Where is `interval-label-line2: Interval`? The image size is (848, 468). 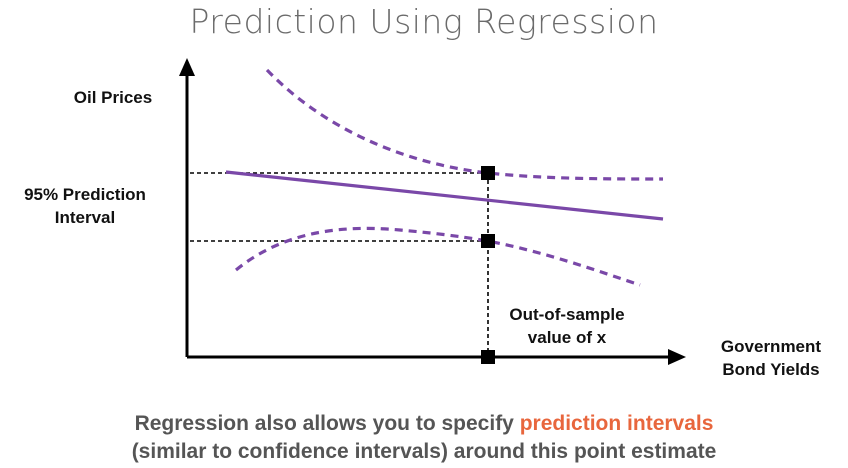
interval-label-line2: Interval is located at coordinates (85, 217).